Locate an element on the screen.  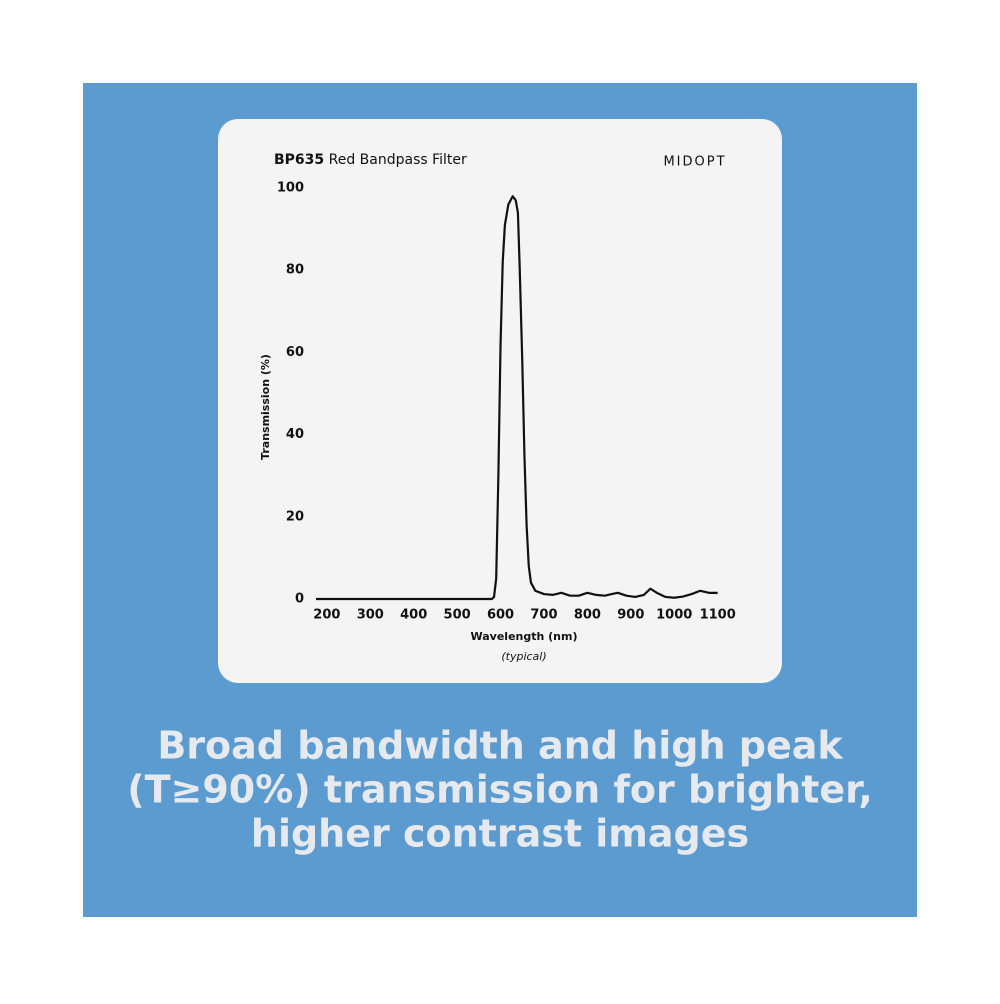
x-tick-label: 700 is located at coordinates (543, 615).